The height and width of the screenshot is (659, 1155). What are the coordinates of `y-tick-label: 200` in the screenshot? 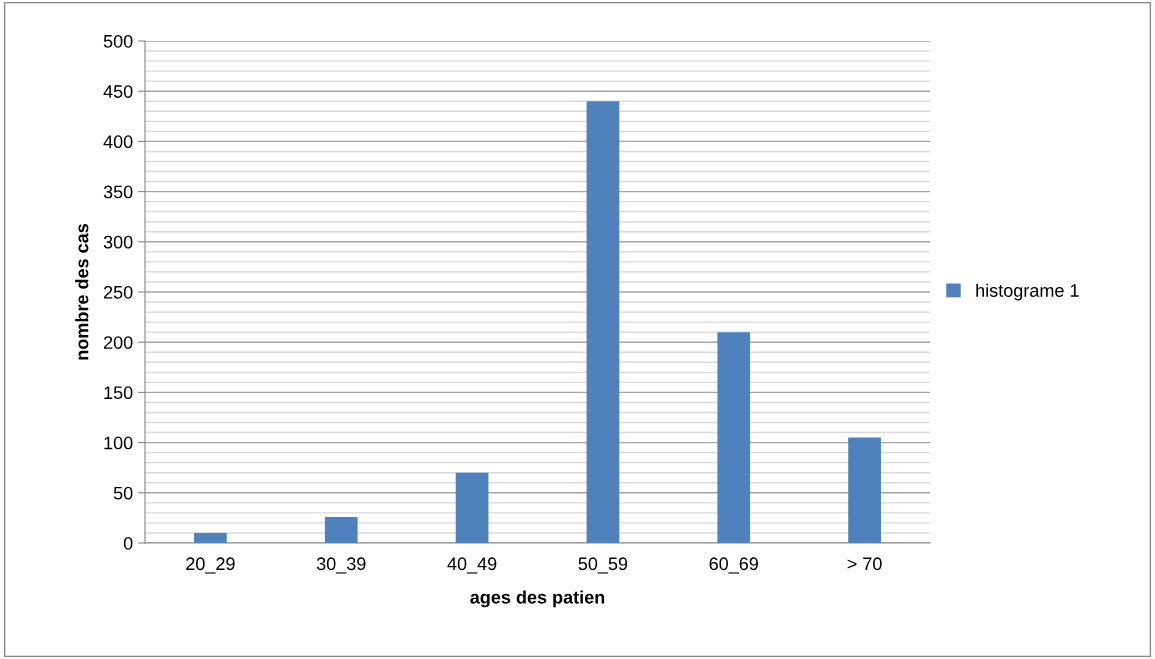 It's located at (118, 342).